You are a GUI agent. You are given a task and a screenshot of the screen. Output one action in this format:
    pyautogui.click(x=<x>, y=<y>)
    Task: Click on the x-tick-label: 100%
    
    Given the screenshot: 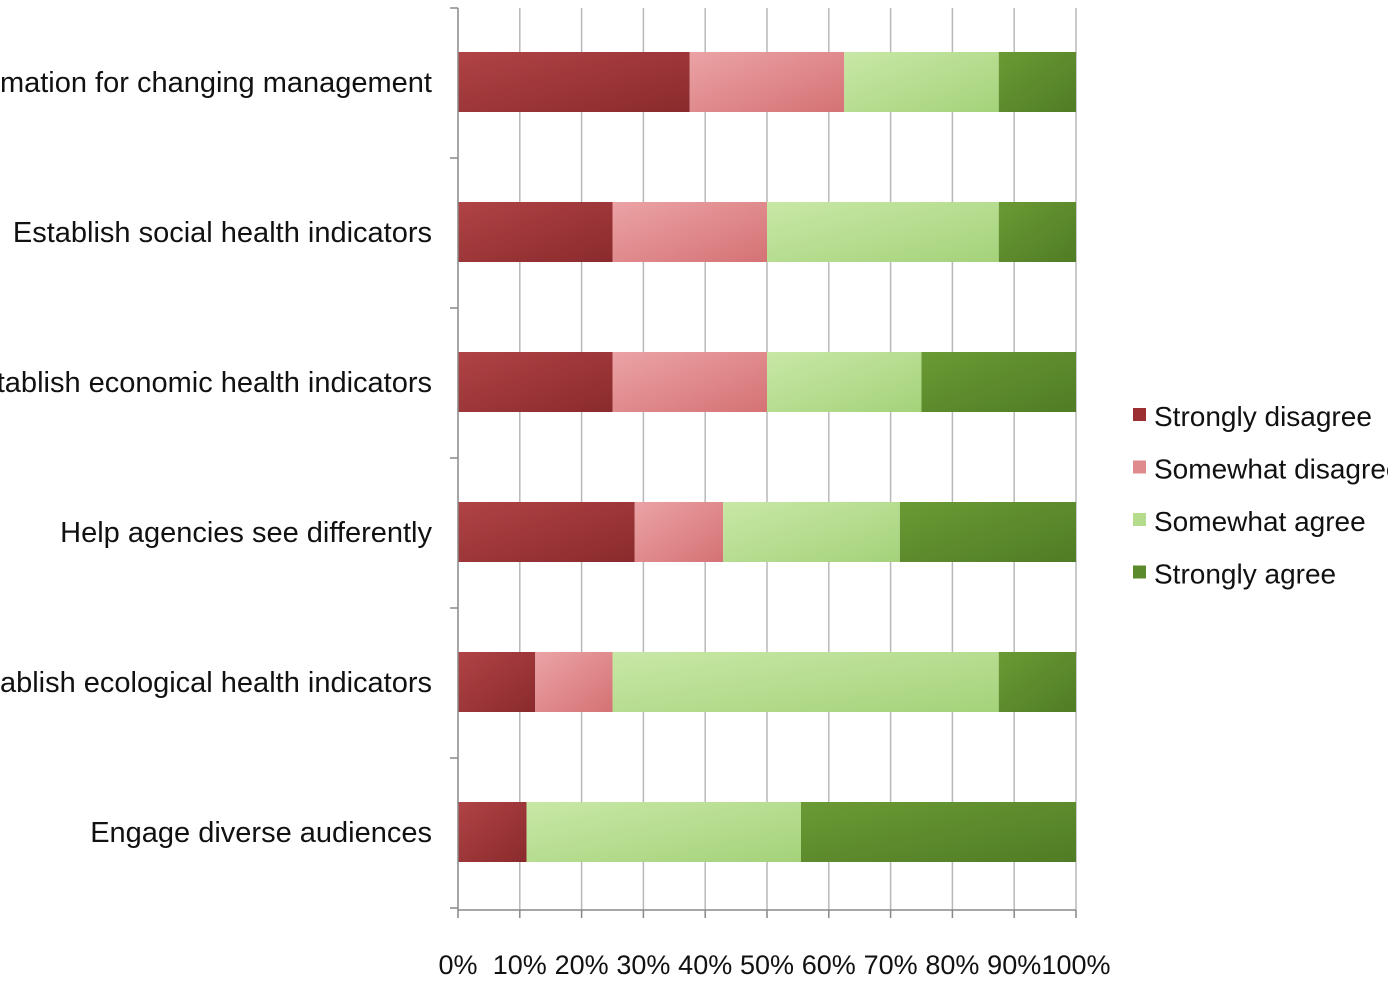 What is the action you would take?
    pyautogui.click(x=1075, y=965)
    